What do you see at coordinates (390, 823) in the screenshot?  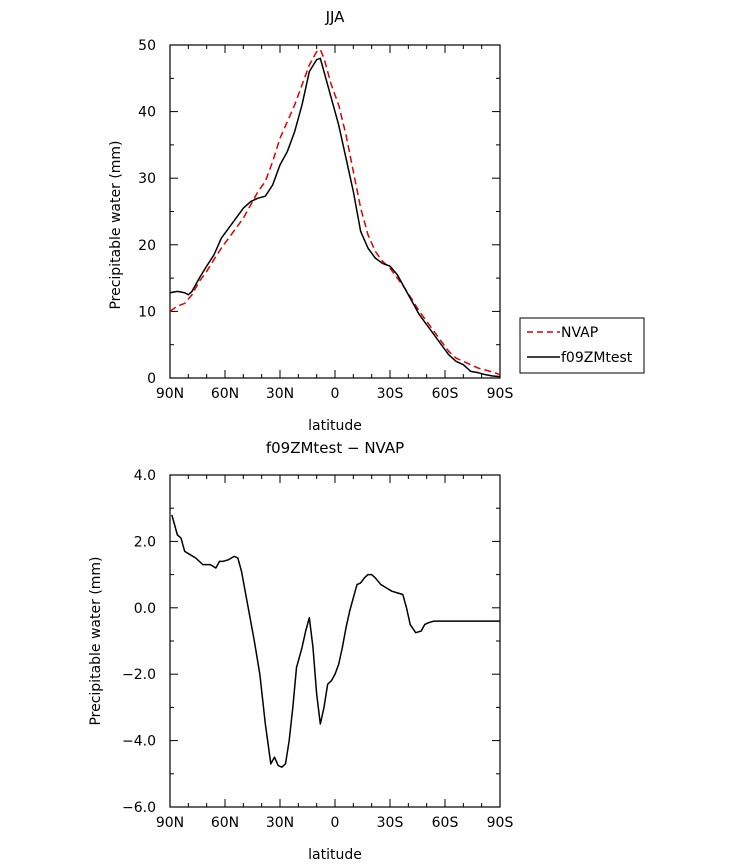 I see `bottom-x-tick-label: 30S` at bounding box center [390, 823].